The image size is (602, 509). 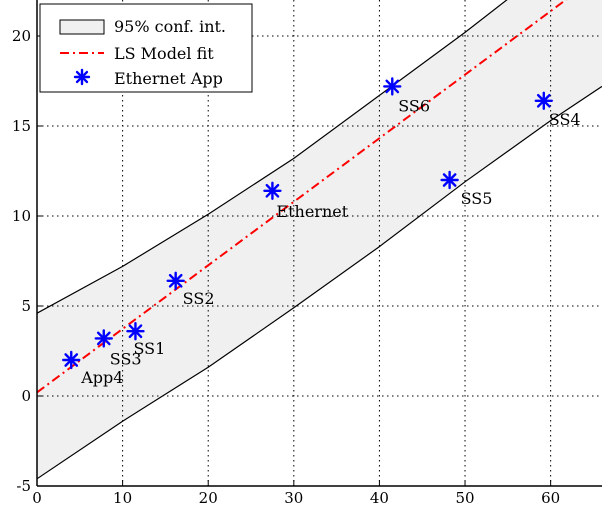 What do you see at coordinates (477, 198) in the screenshot?
I see `point-label: SS5` at bounding box center [477, 198].